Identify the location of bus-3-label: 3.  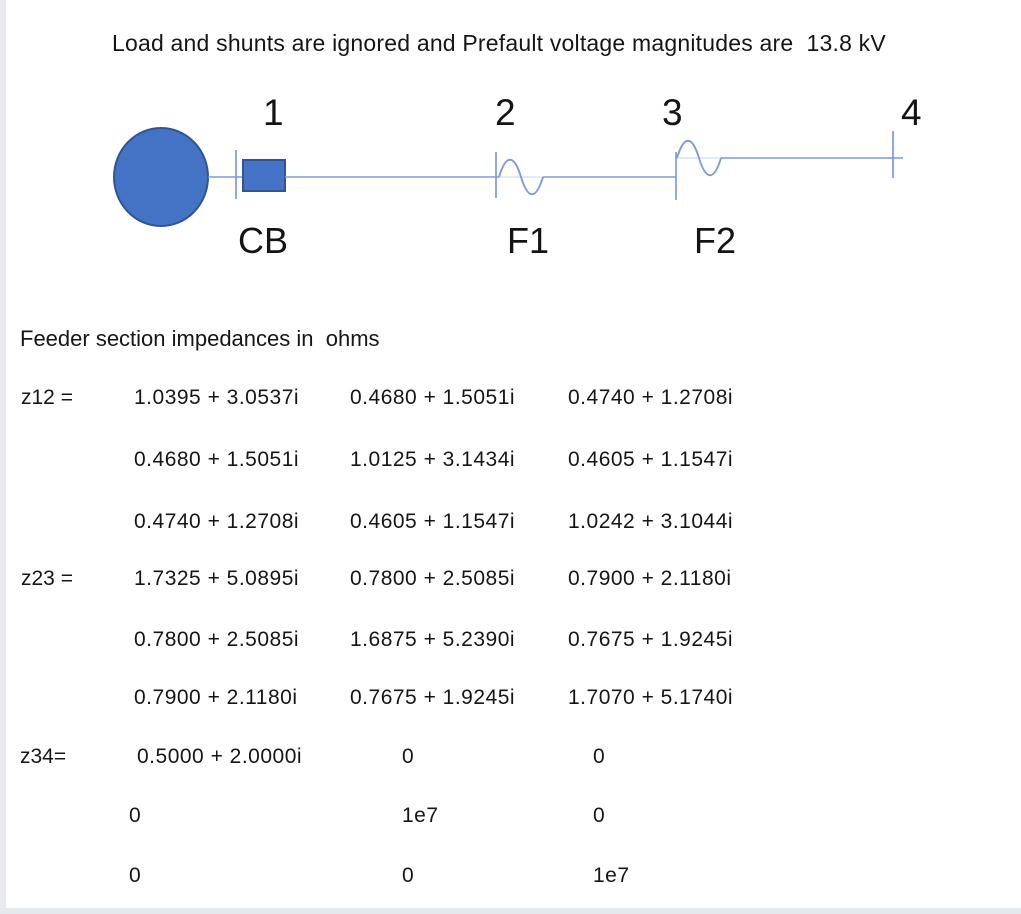
(672, 112).